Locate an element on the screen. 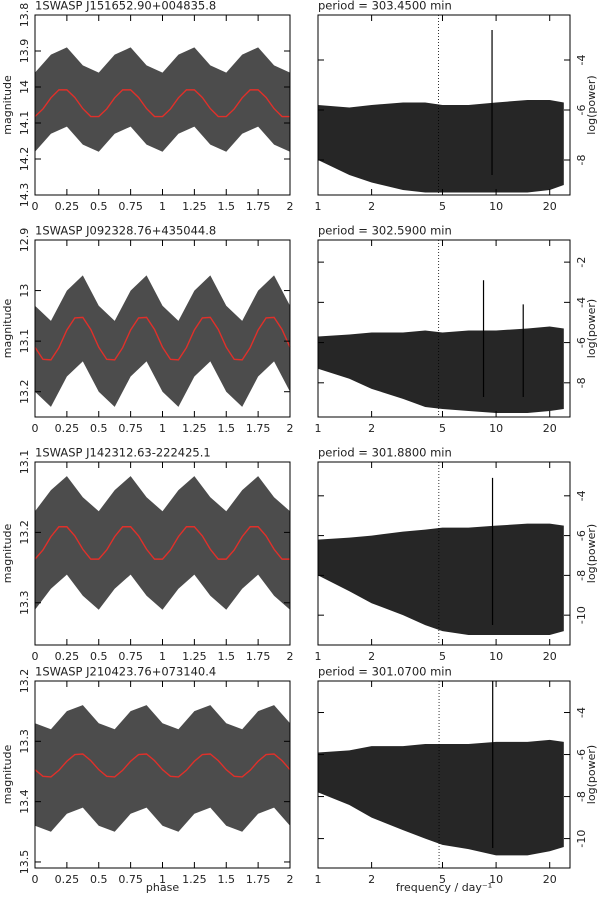 The image size is (600, 898). y-tick-label: 13.8 is located at coordinates (24, 15).